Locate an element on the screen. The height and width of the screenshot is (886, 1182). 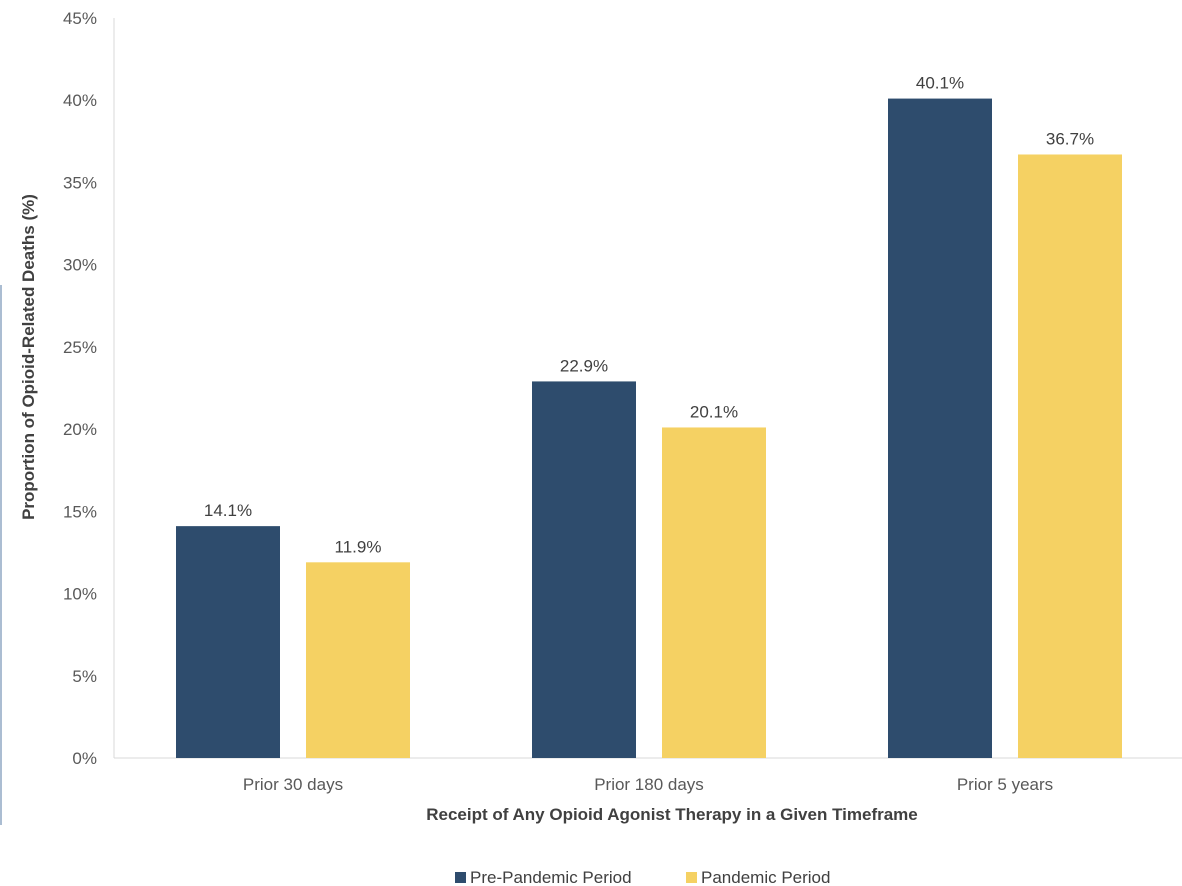
legend-label-pre-pandemic: Pre-Pandemic Period is located at coordinates (551, 877).